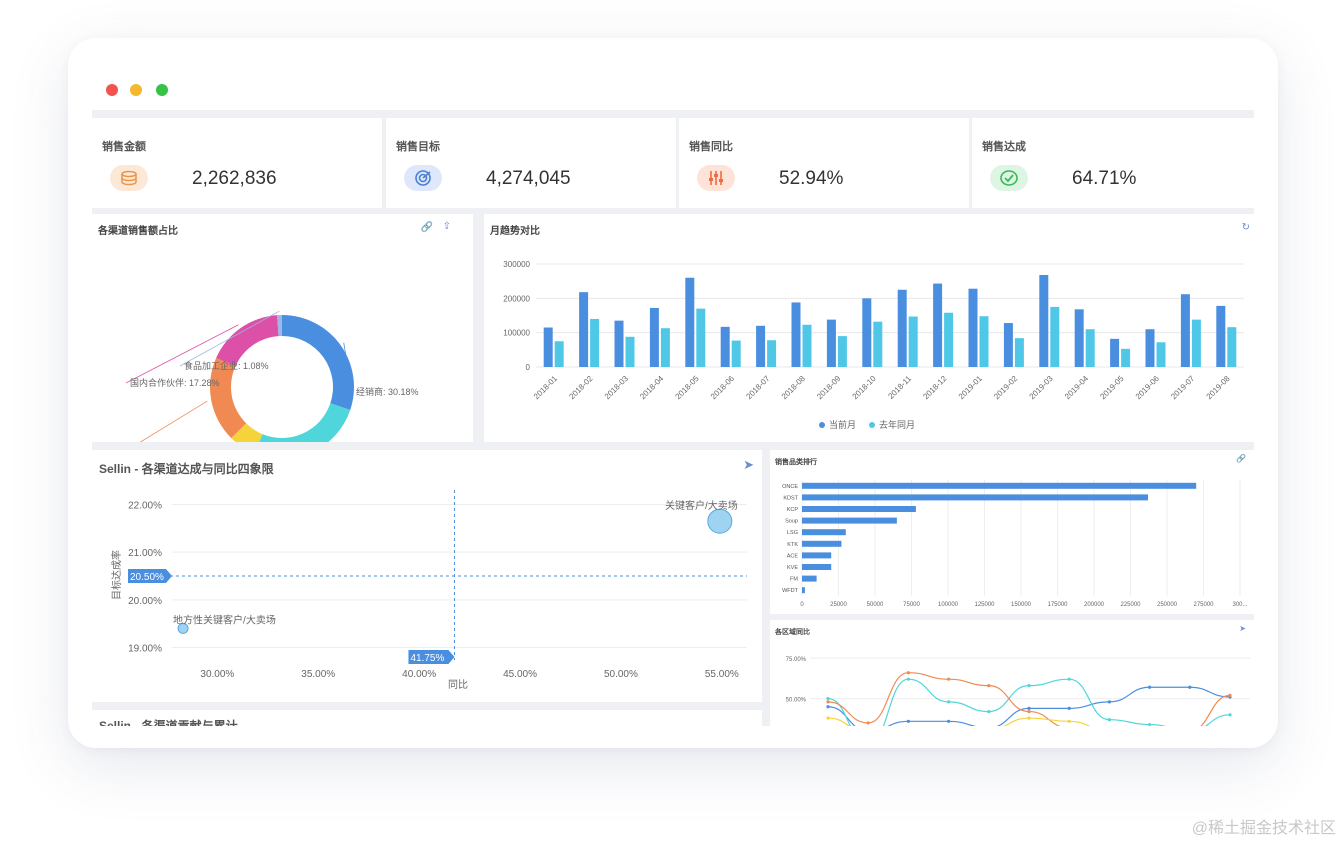 This screenshot has height=844, width=1344. Describe the element at coordinates (829, 388) in the screenshot. I see `x-tick-label: 2018-09` at that location.